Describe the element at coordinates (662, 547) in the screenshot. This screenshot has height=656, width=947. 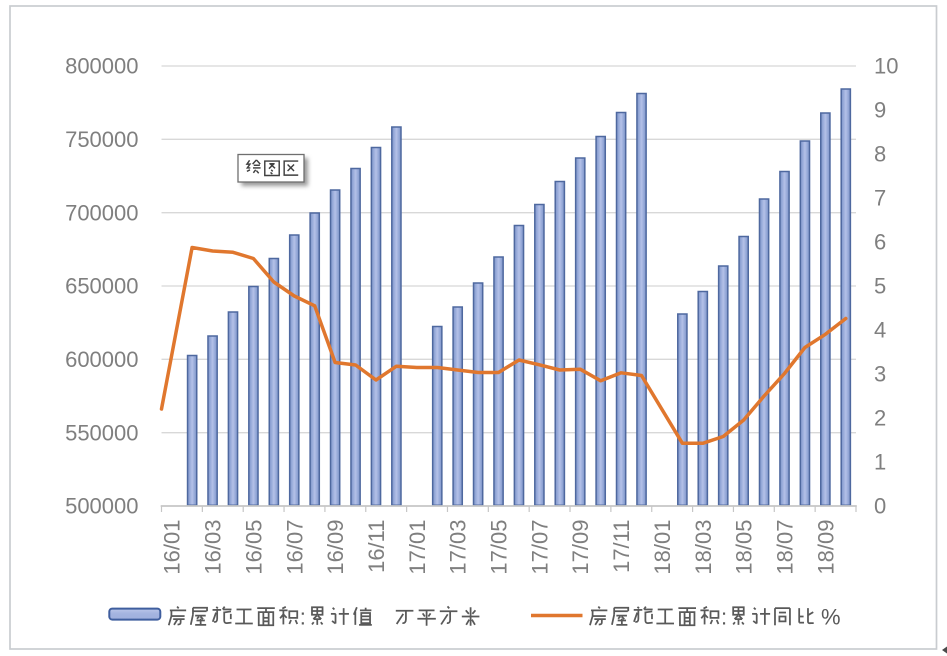
I see `svg-text: 18/01` at that location.